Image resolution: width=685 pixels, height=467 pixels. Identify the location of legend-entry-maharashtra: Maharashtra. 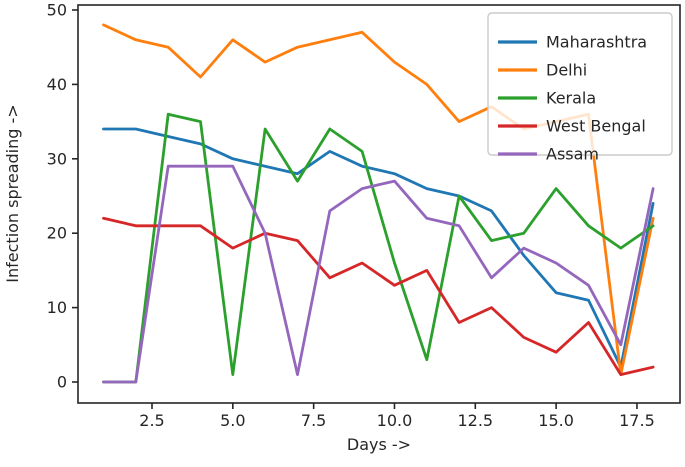
(572, 42).